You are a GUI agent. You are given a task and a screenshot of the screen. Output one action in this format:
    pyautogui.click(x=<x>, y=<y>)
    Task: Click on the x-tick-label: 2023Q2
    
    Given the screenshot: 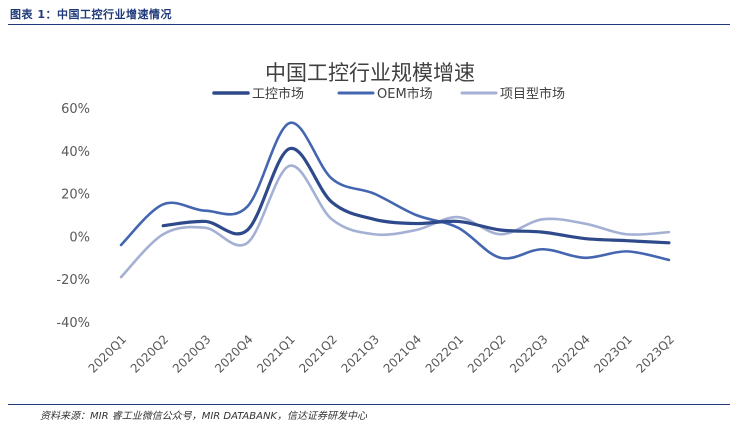 What is the action you would take?
    pyautogui.click(x=655, y=354)
    